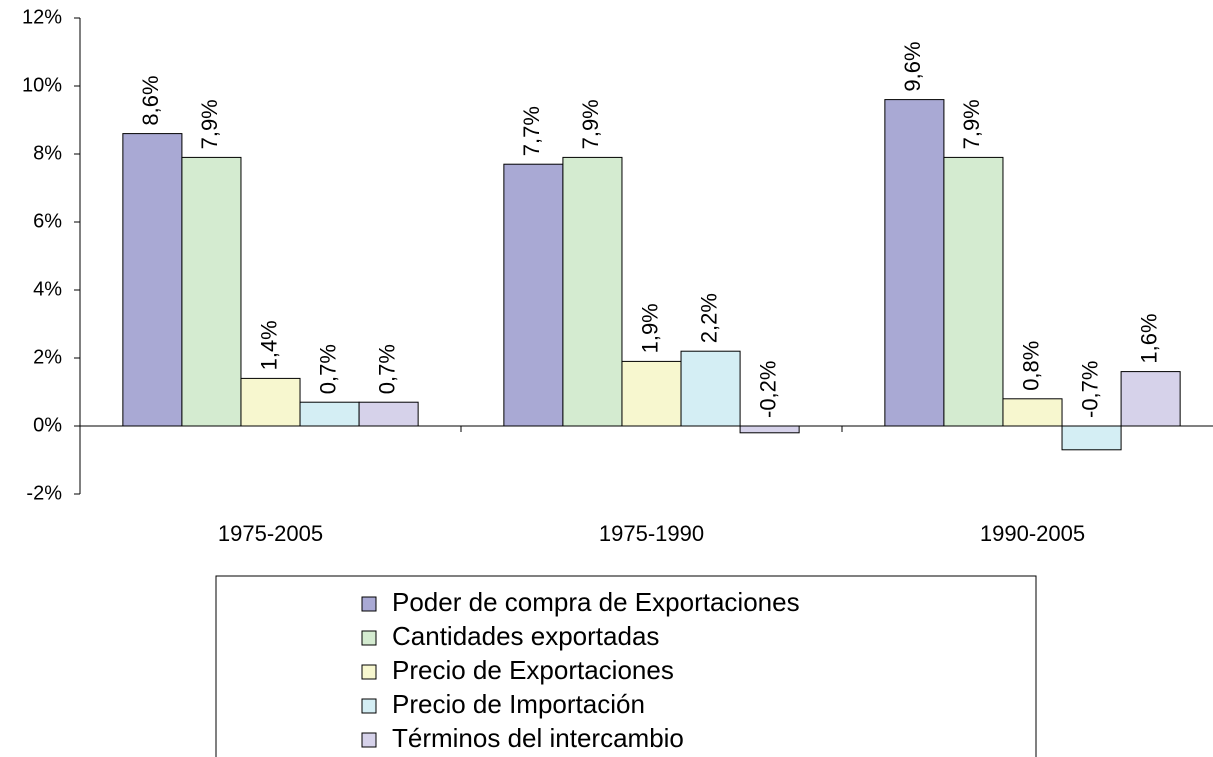  I want to click on value-label: 0,8%, so click(1030, 366).